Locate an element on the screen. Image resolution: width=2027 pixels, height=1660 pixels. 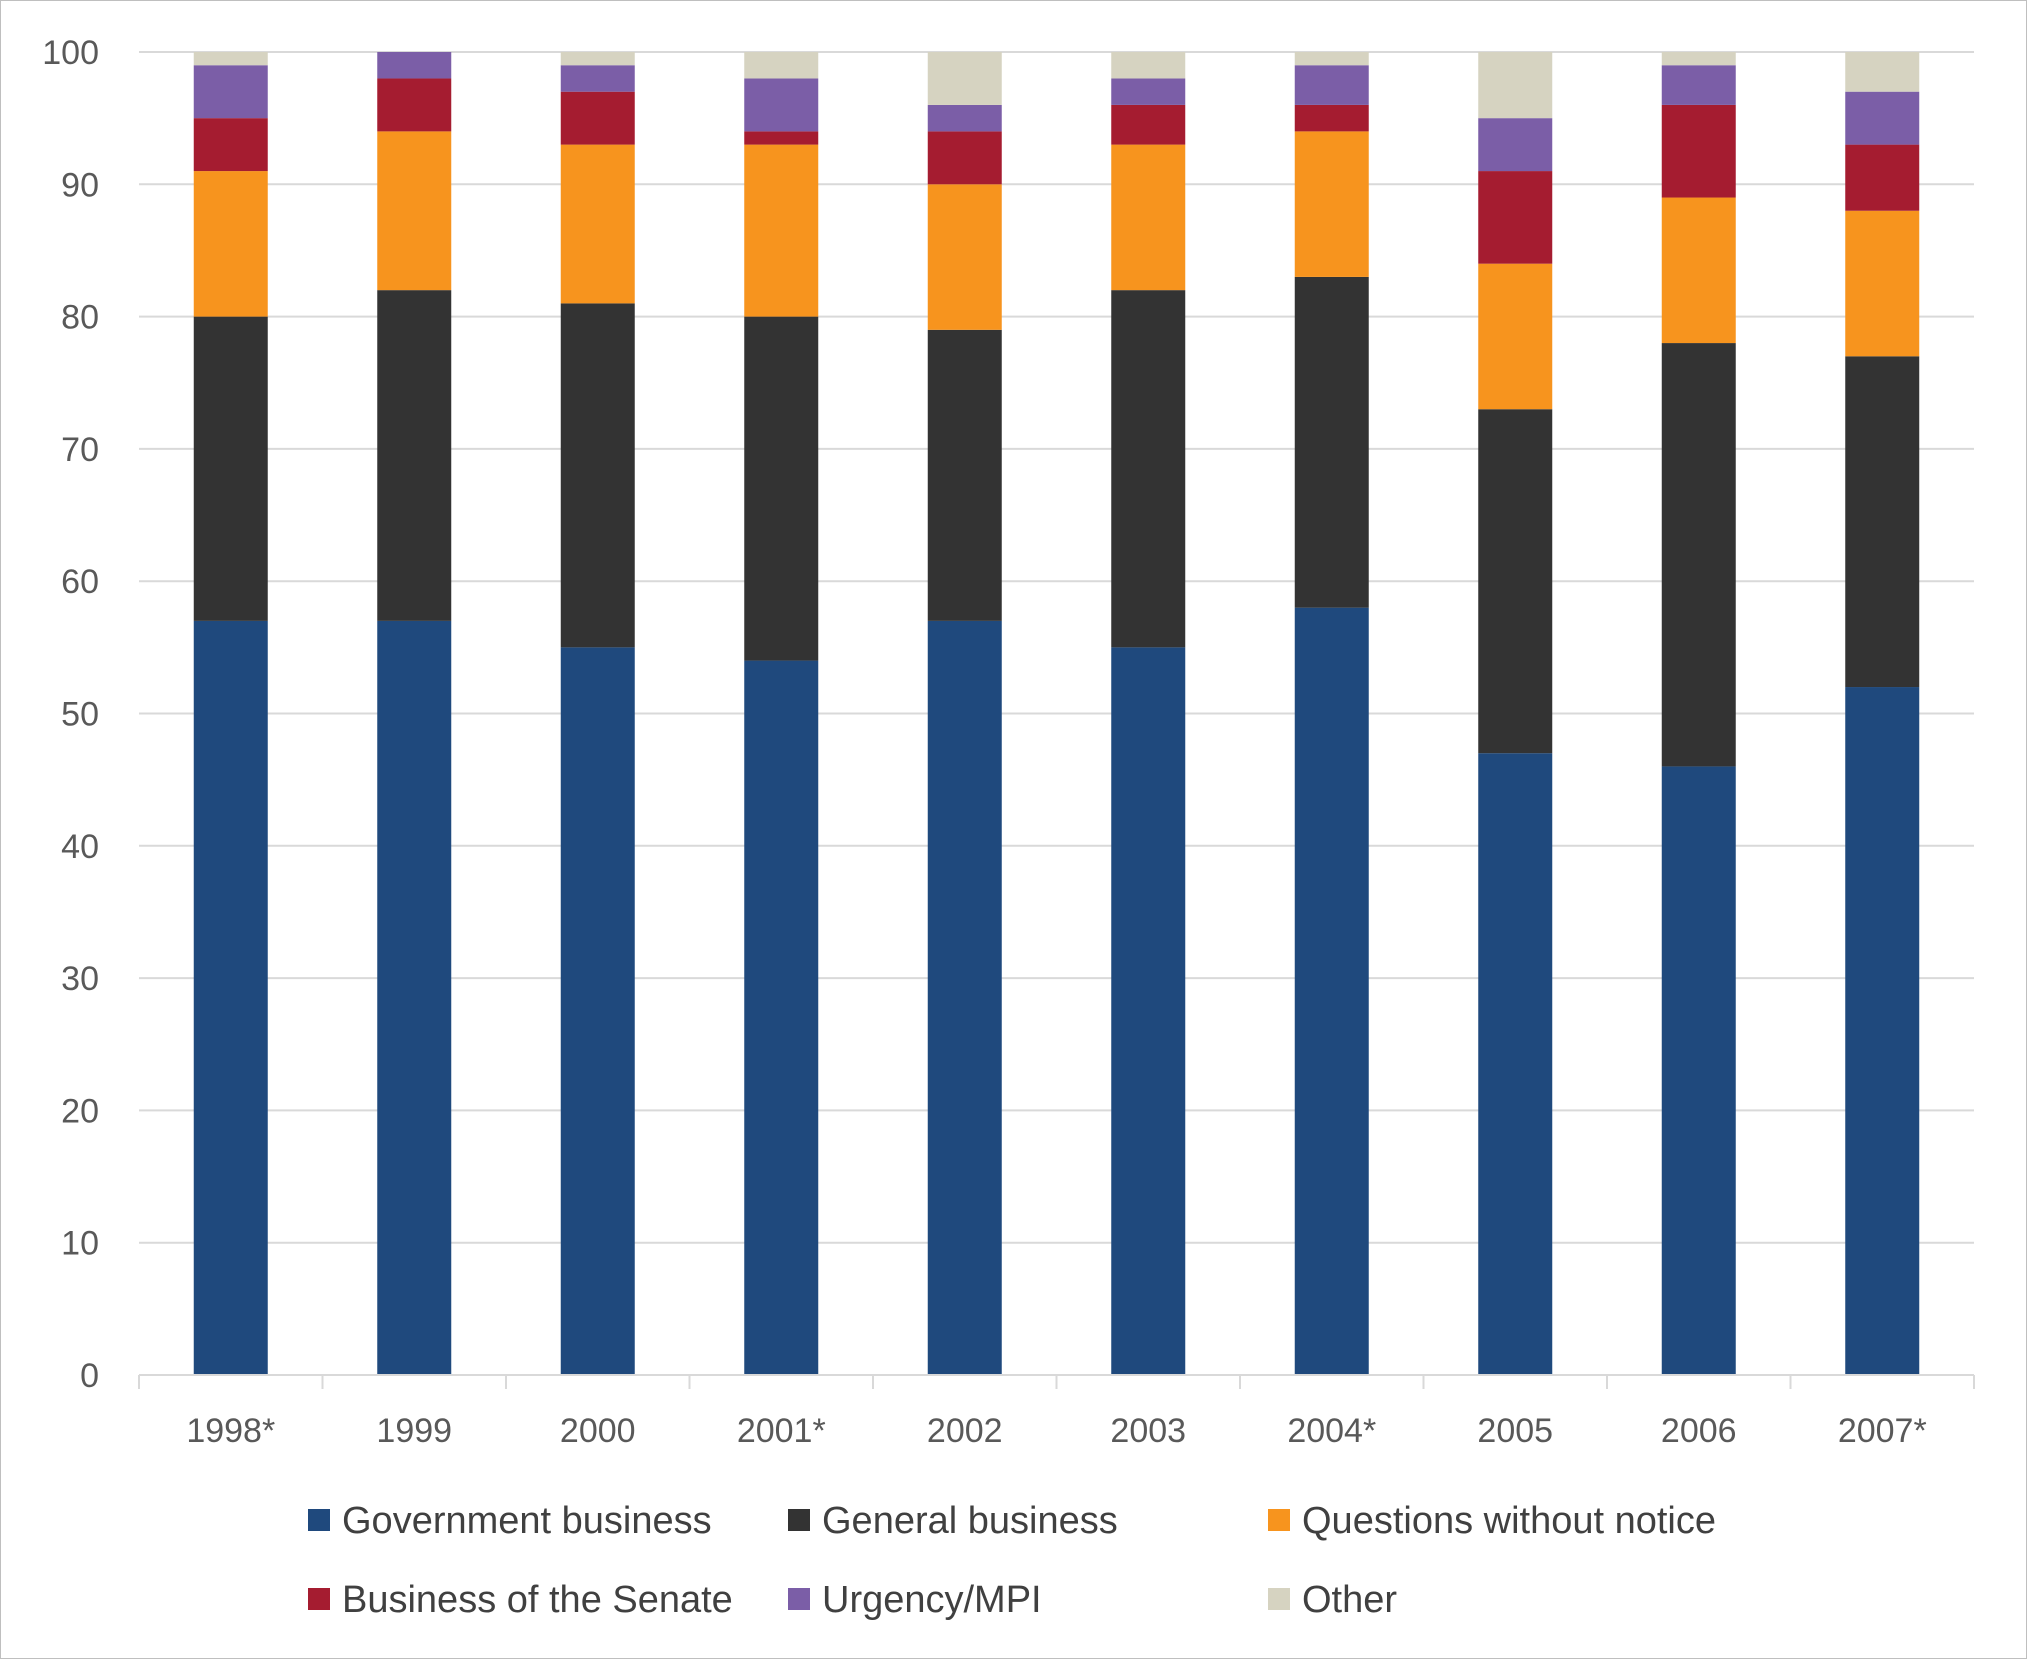
bar-segment-other-2000 is located at coordinates (597, 59).